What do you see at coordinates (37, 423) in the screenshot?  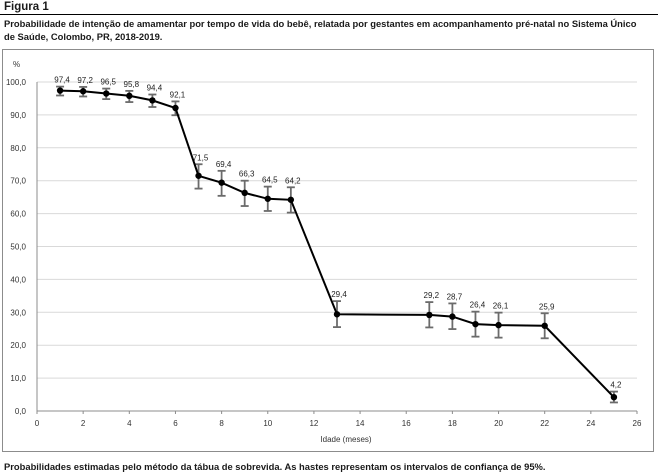 I see `x-tick-label: 0` at bounding box center [37, 423].